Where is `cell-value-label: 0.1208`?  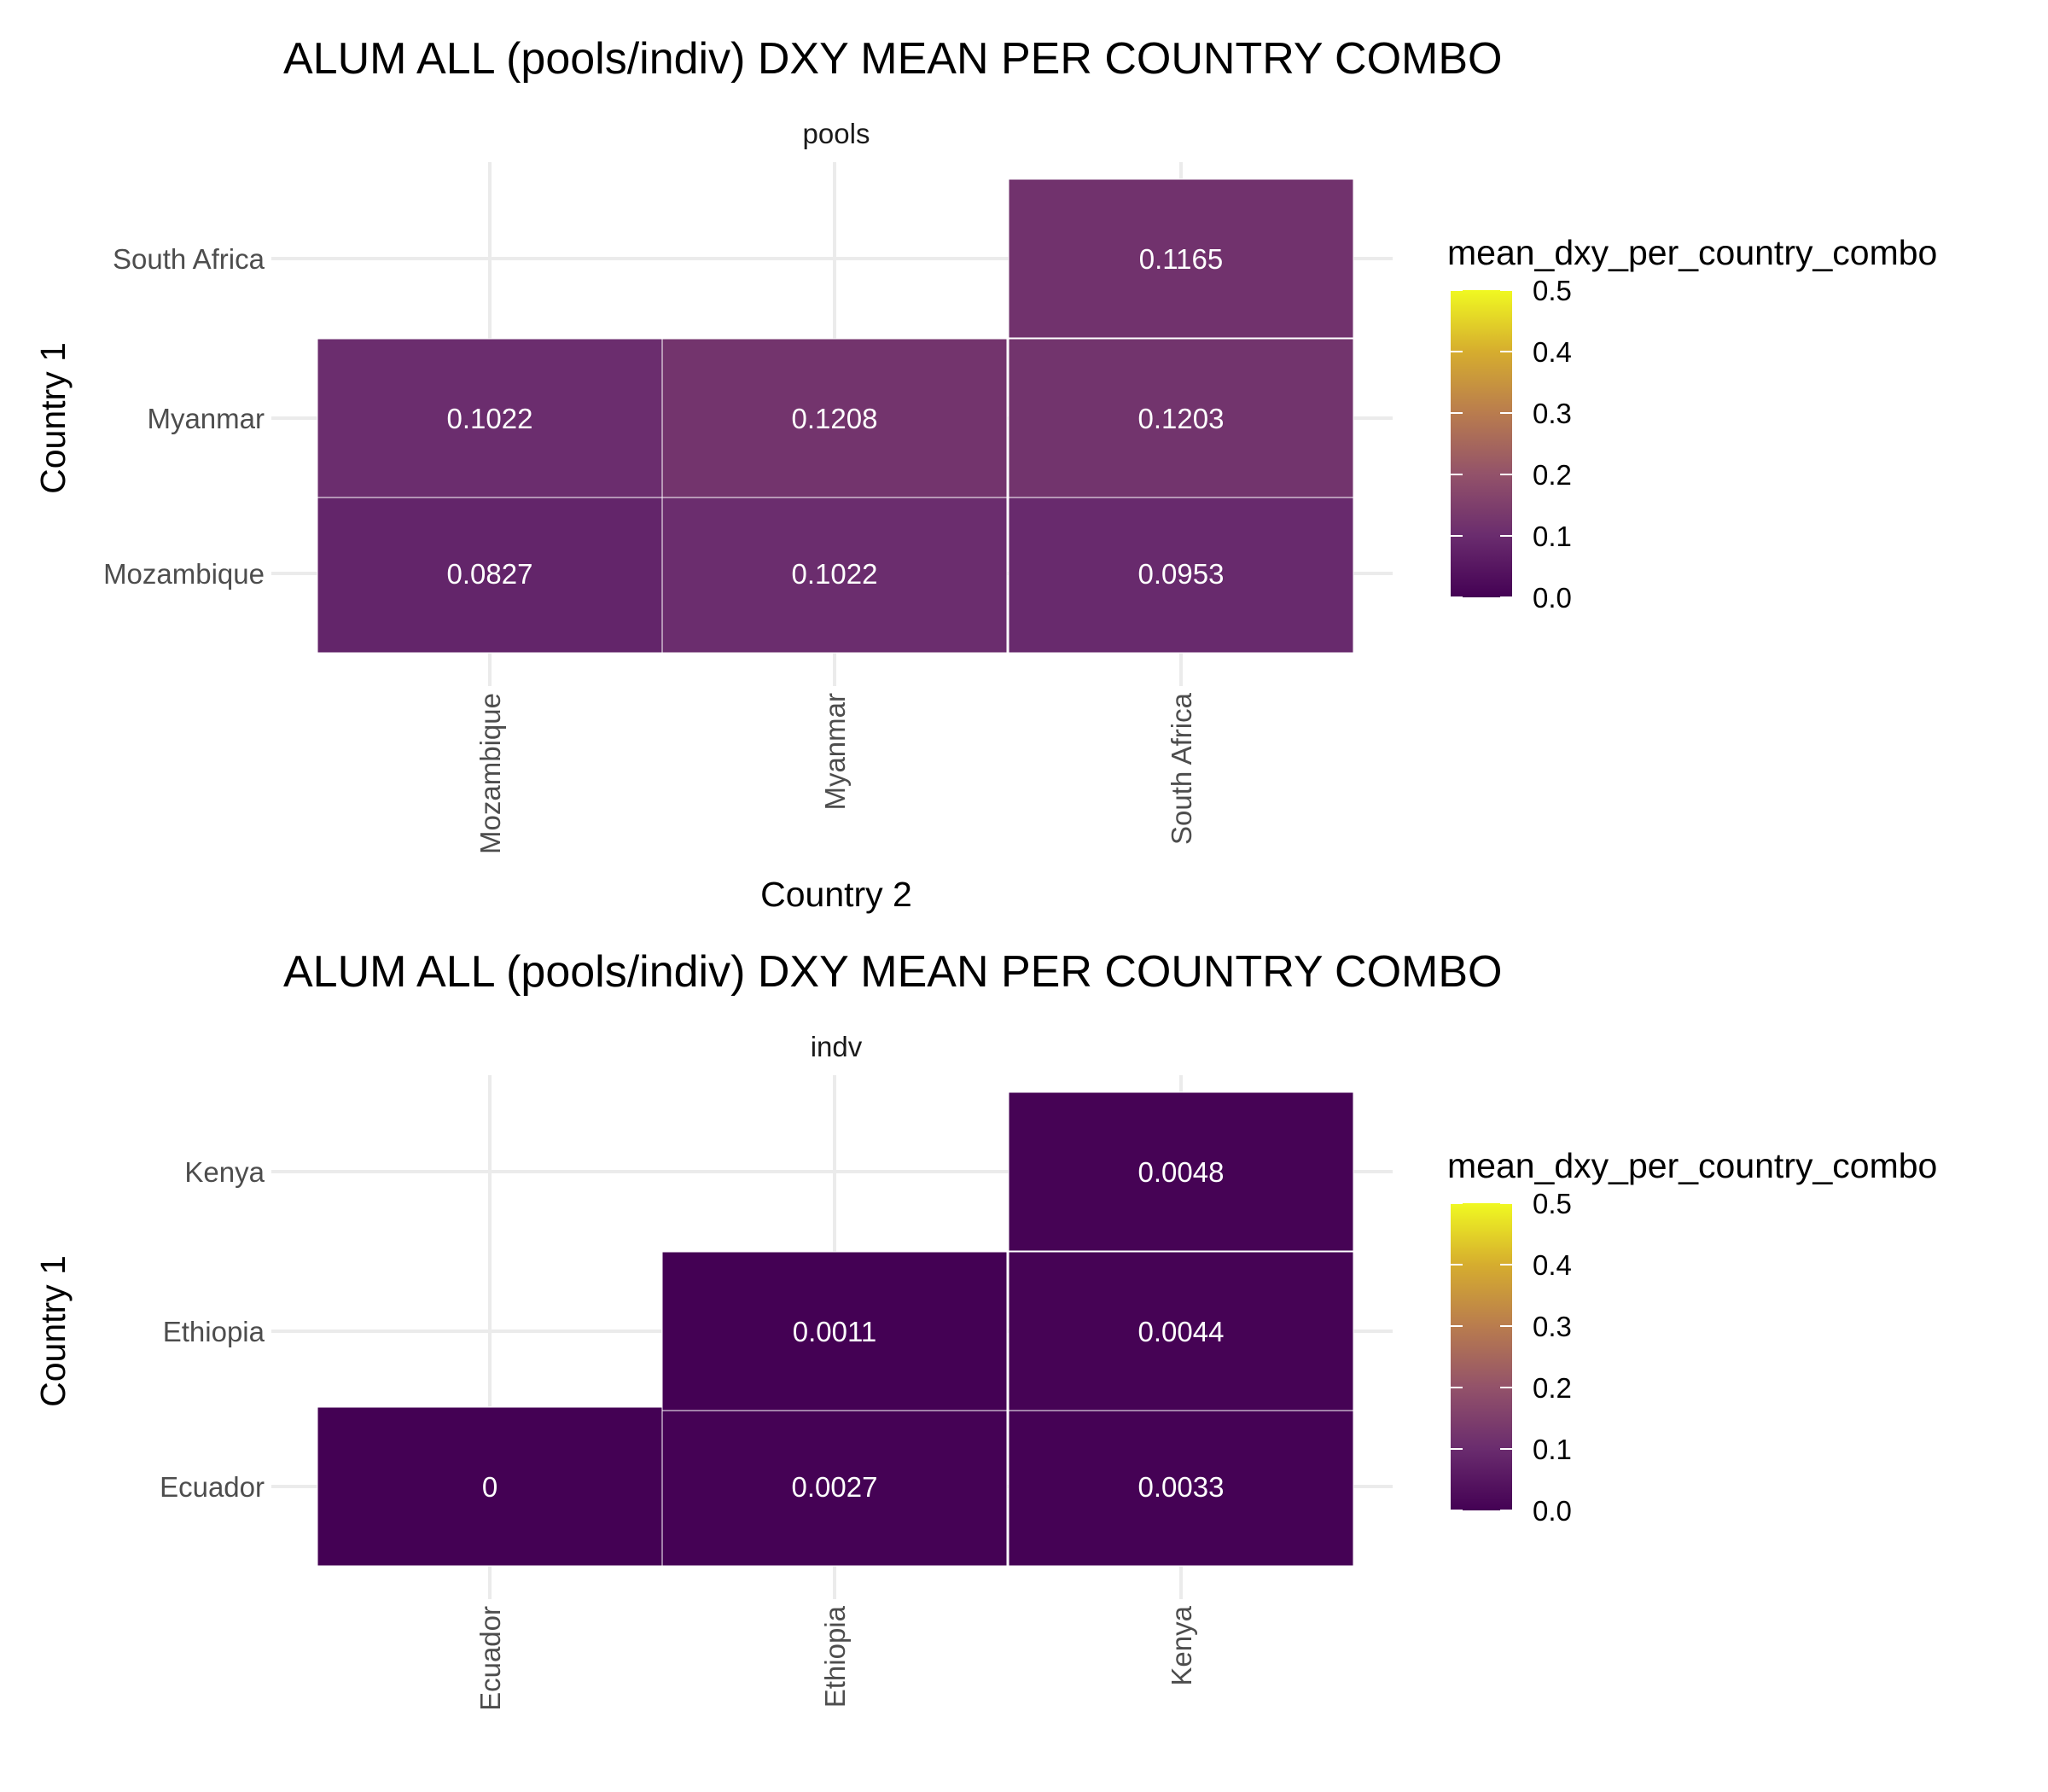
cell-value-label: 0.1208 is located at coordinates (835, 418).